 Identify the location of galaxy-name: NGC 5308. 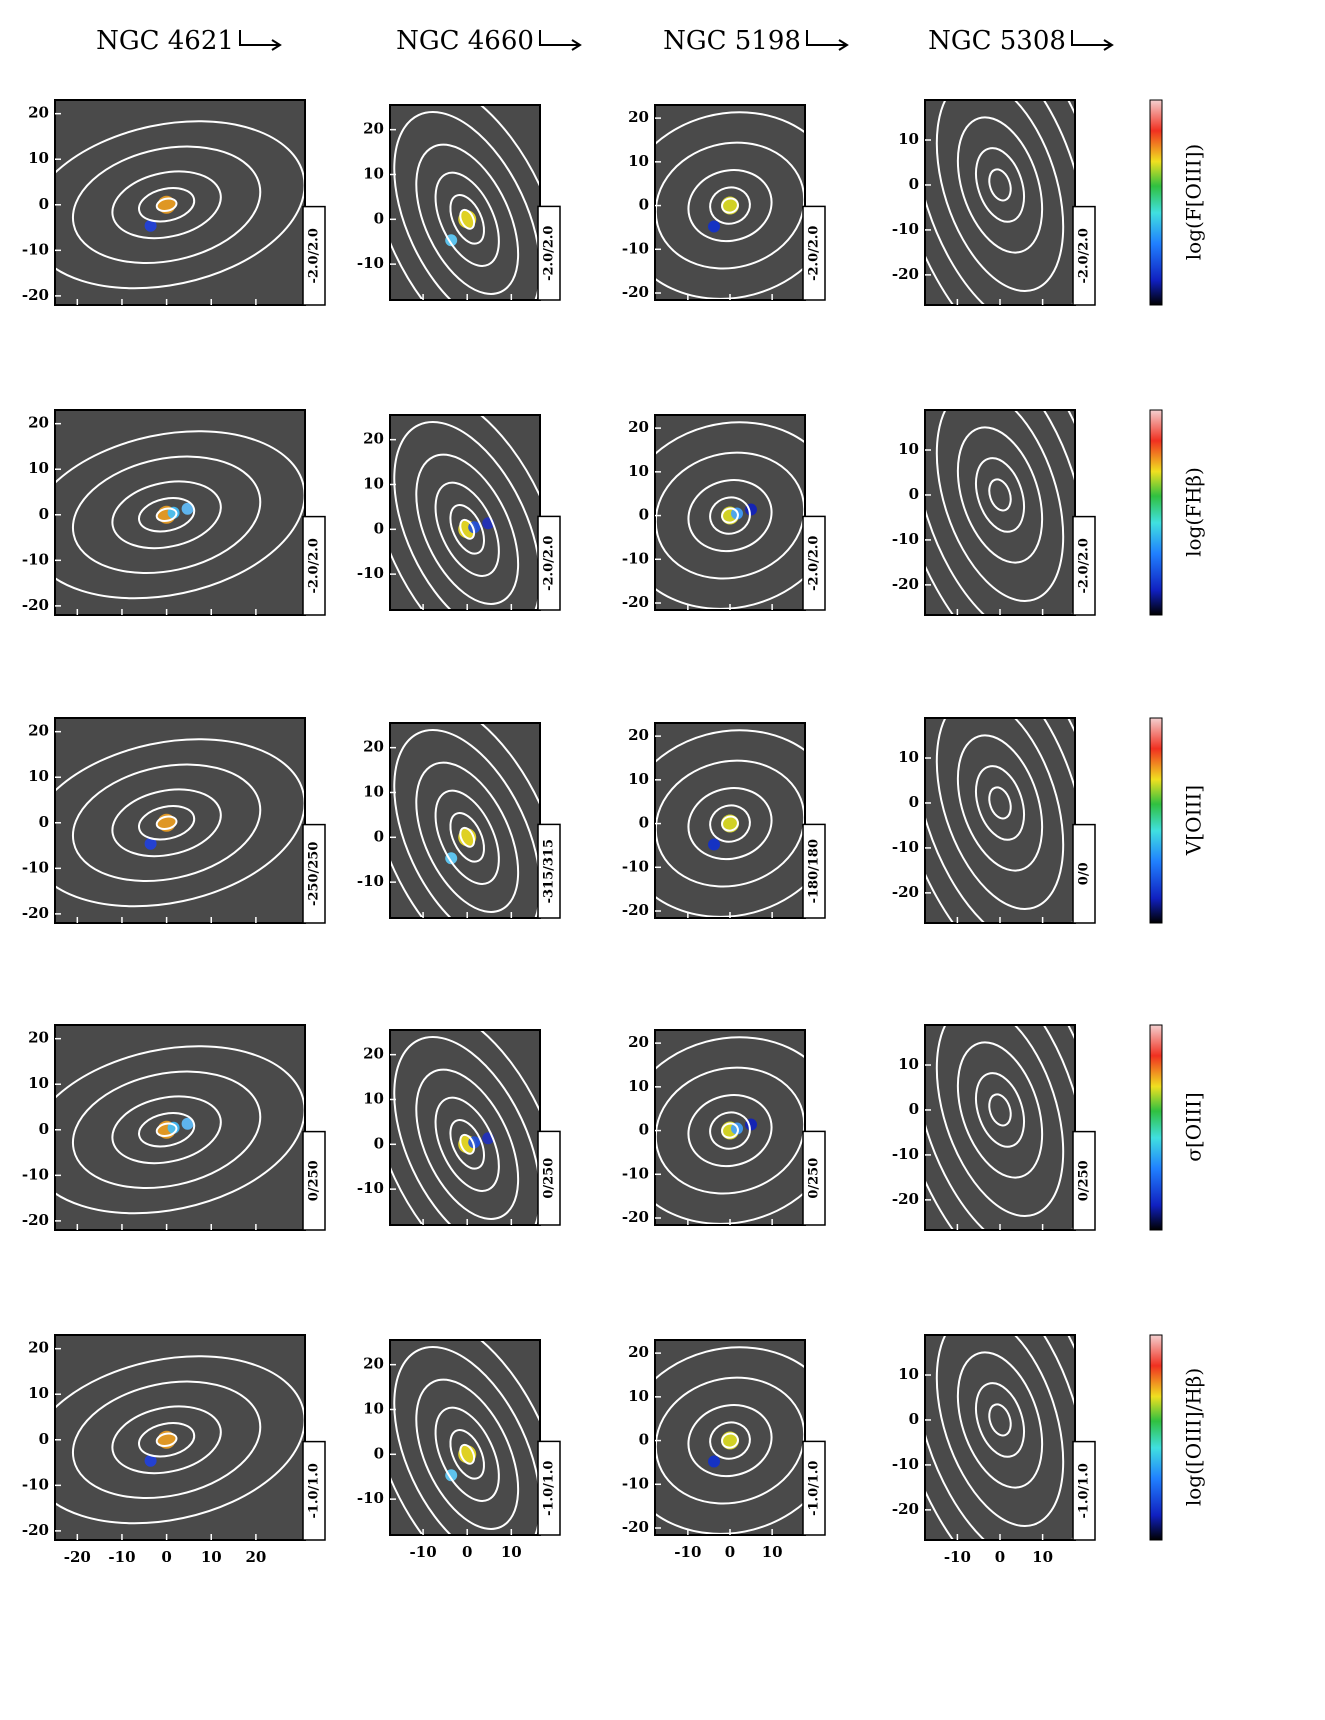
(997, 41).